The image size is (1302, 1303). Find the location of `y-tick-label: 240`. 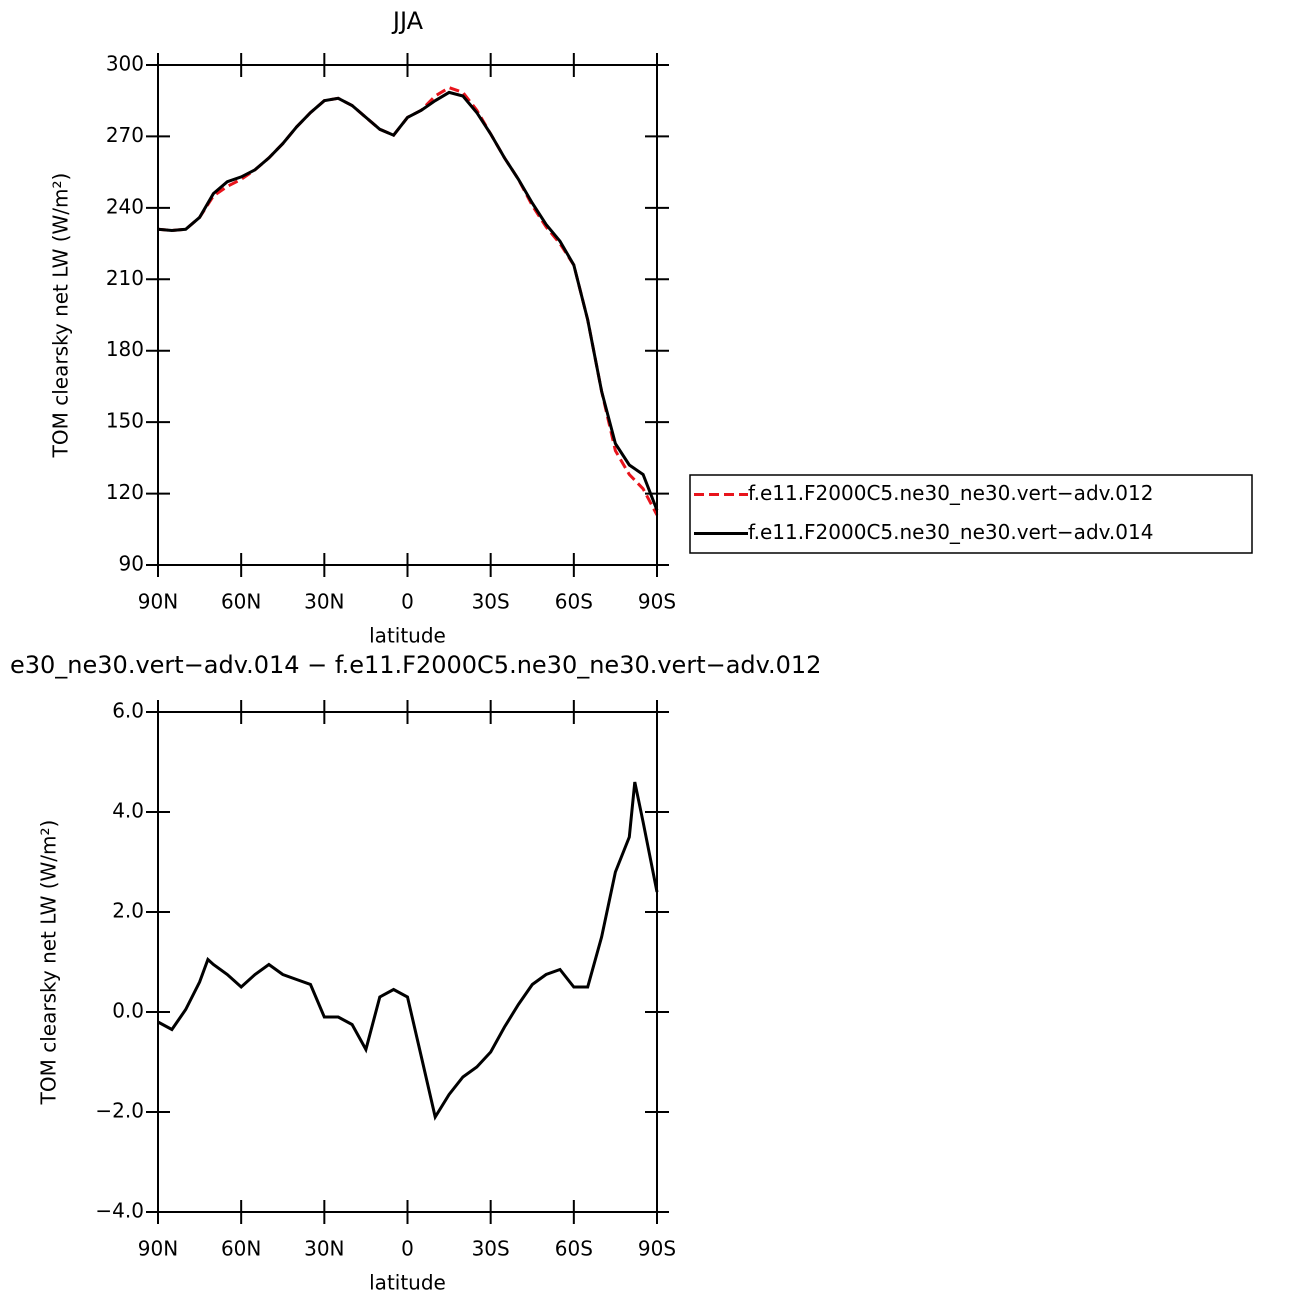

y-tick-label: 240 is located at coordinates (125, 206).